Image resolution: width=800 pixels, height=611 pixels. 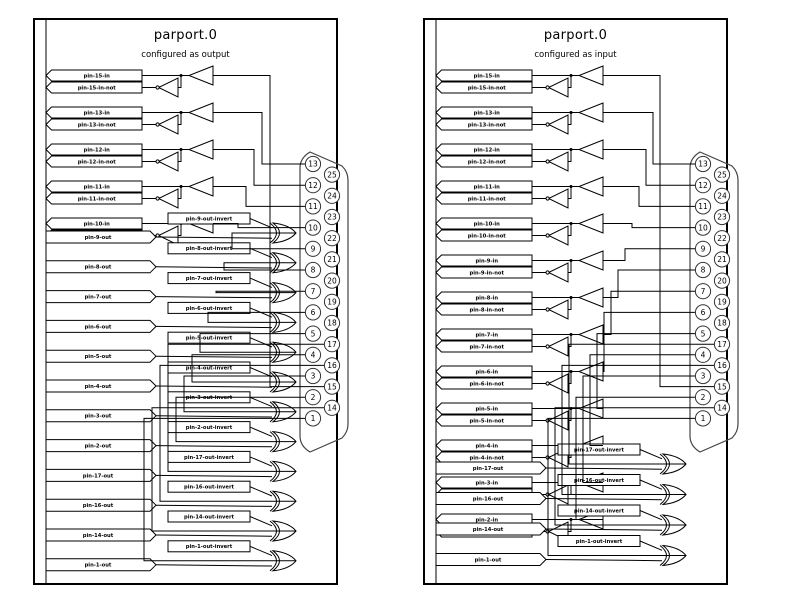 What do you see at coordinates (575, 55) in the screenshot?
I see `panel-input-subtitle: configured as input` at bounding box center [575, 55].